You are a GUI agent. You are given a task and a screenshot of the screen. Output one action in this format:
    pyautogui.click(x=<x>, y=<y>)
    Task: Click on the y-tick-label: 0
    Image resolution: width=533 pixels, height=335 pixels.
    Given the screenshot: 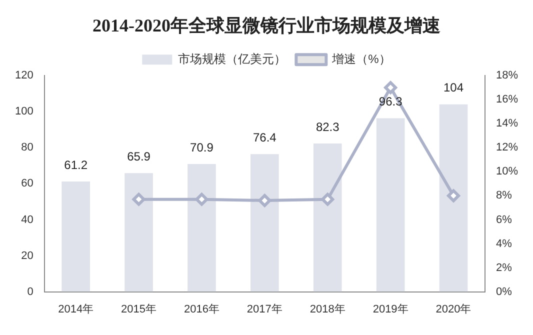 What is the action you would take?
    pyautogui.click(x=30, y=292)
    